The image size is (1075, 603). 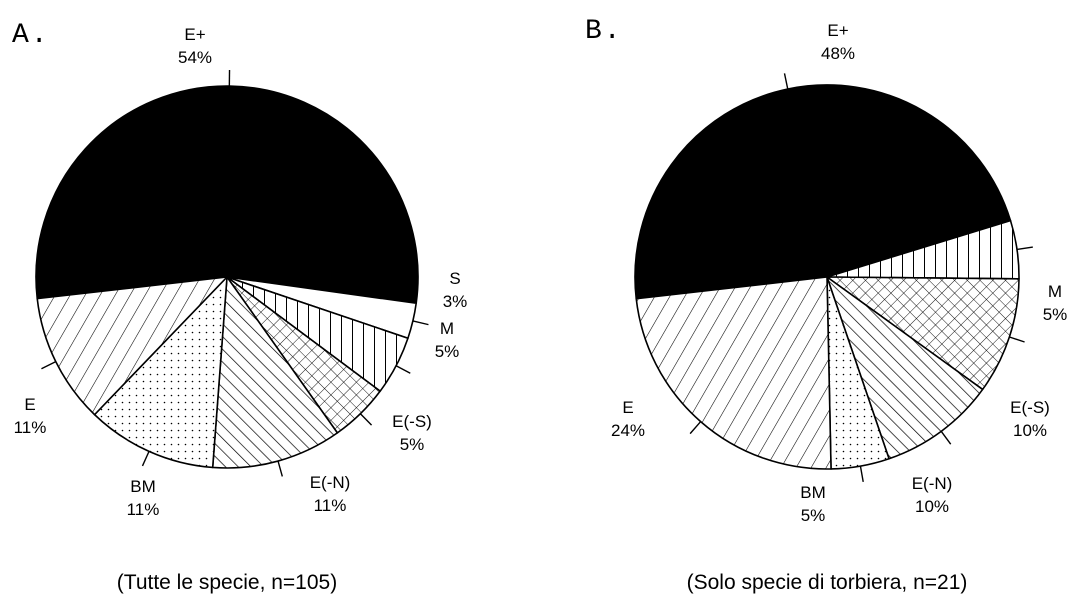 What do you see at coordinates (143, 509) in the screenshot?
I see `slice-percent-bm: 11%` at bounding box center [143, 509].